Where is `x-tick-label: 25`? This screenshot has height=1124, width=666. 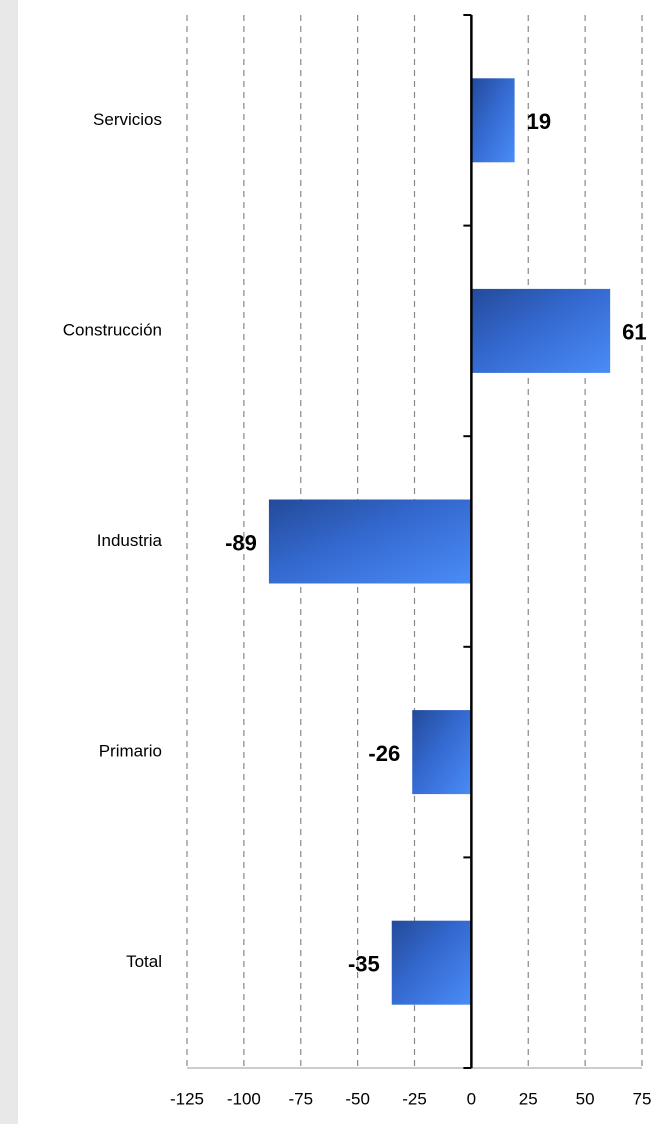
x-tick-label: 25 is located at coordinates (528, 1098).